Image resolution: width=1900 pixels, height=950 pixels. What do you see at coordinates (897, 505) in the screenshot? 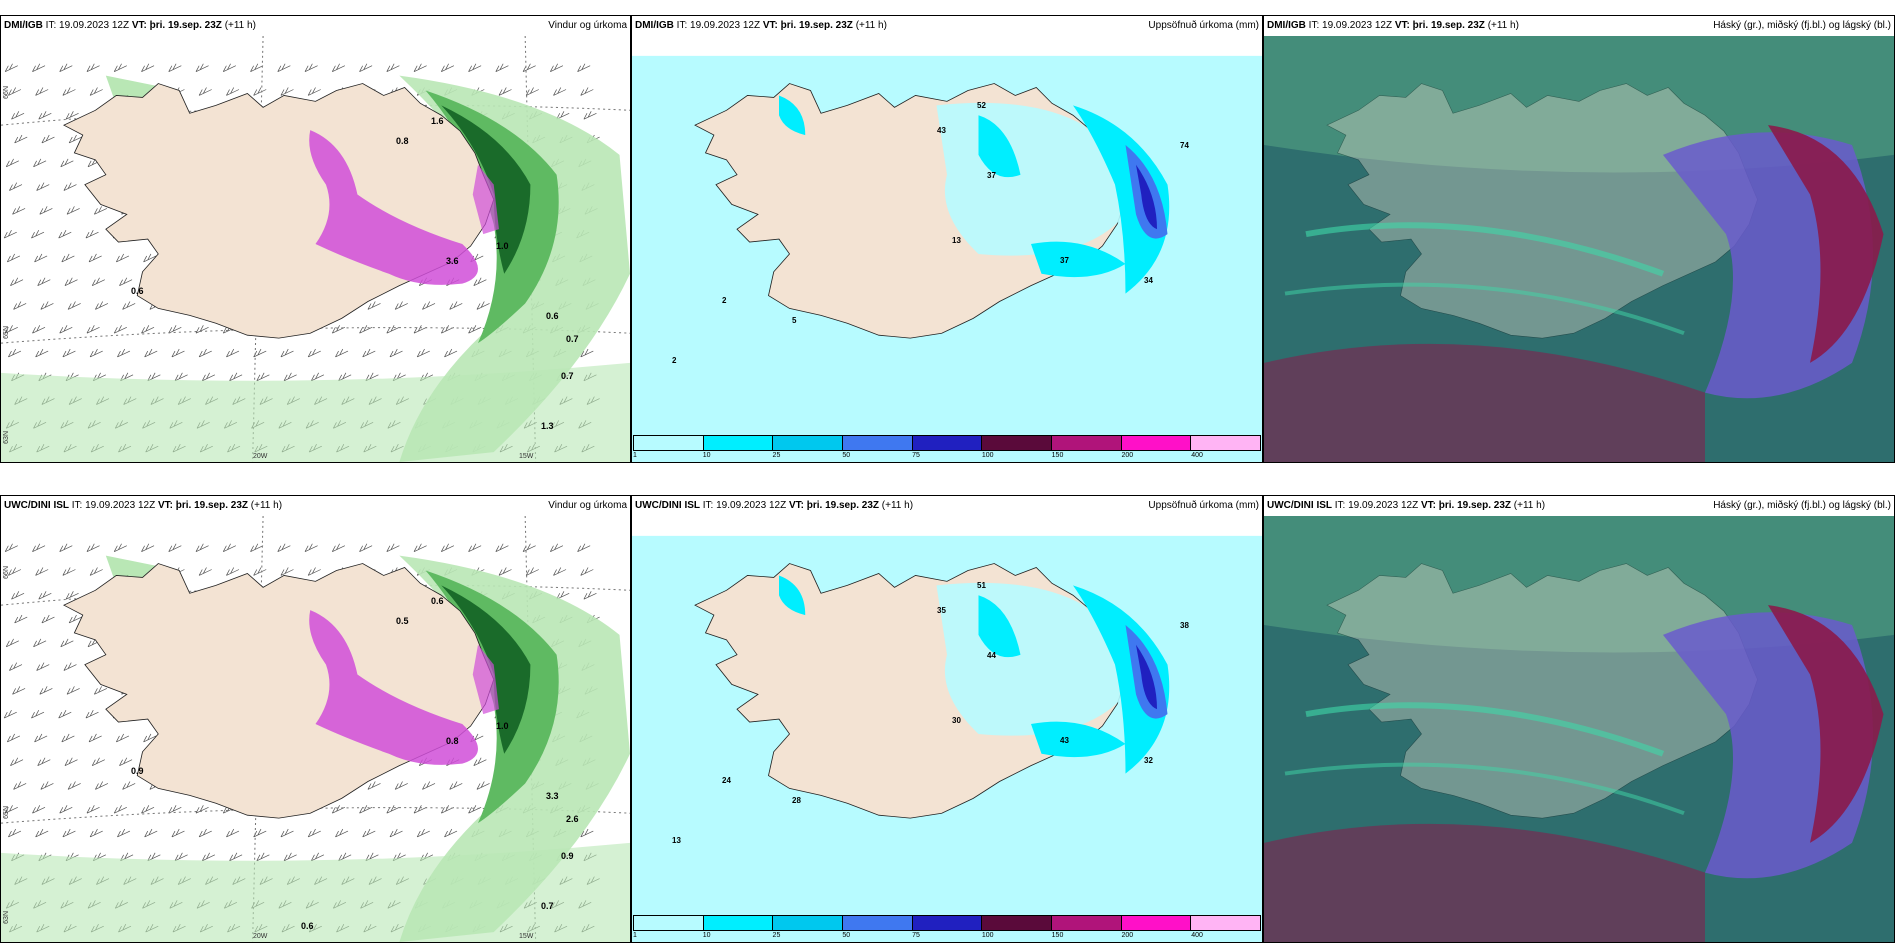
I see `lead-time: (+11 h)` at bounding box center [897, 505].